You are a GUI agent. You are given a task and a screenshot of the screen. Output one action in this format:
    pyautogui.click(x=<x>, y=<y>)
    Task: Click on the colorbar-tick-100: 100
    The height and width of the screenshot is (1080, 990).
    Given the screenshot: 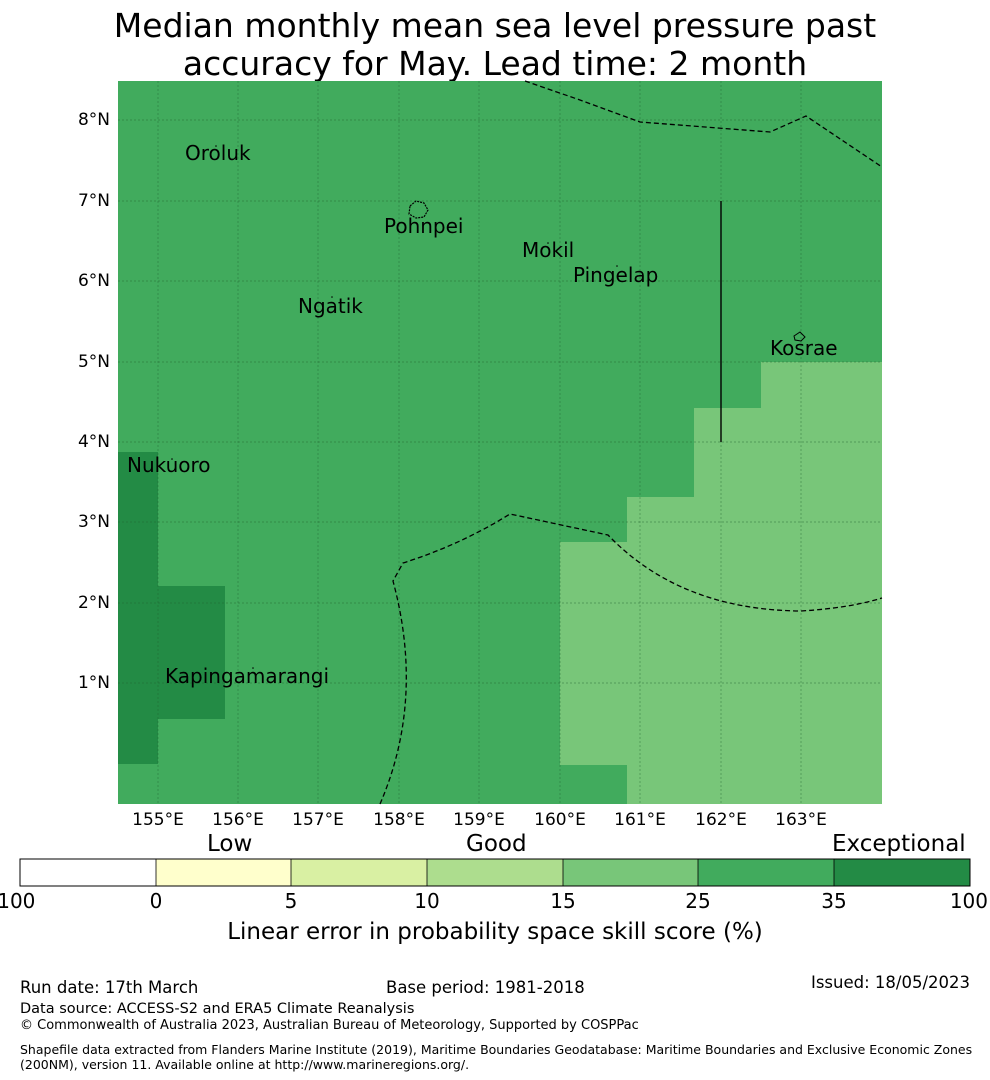 What is the action you would take?
    pyautogui.click(x=968, y=901)
    